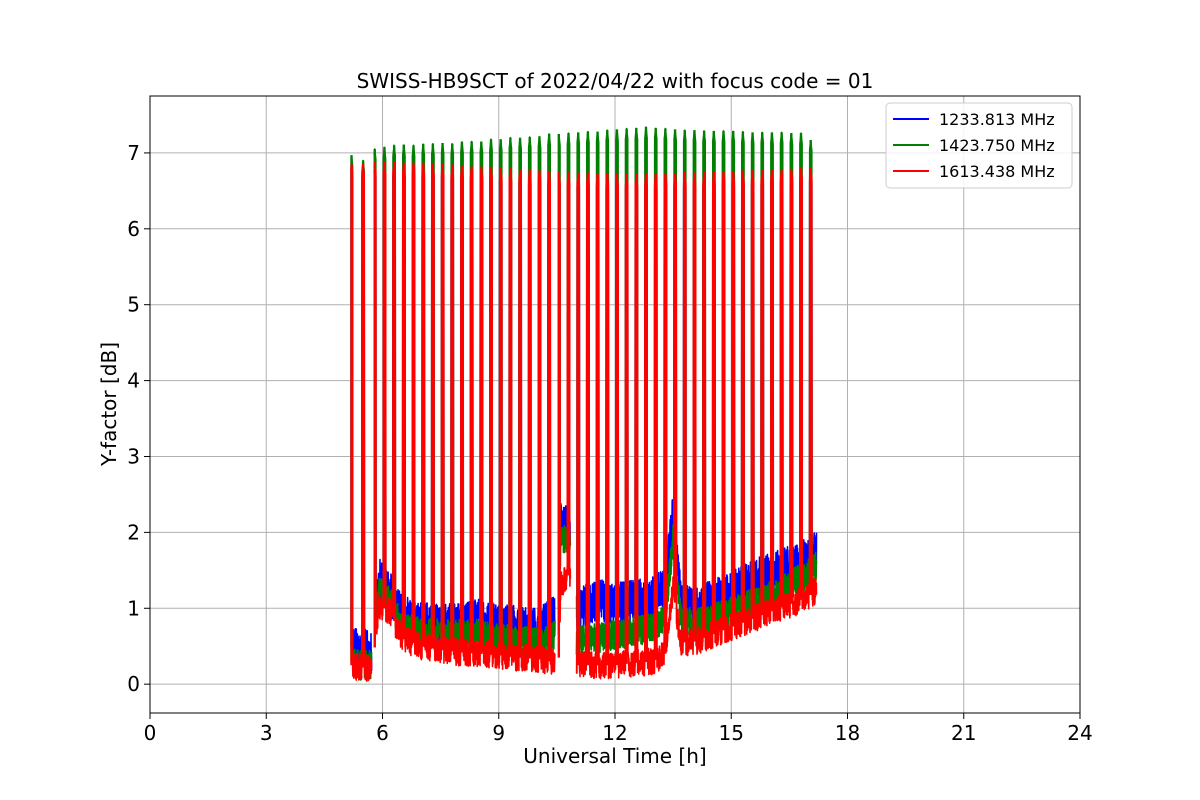 This screenshot has width=1200, height=800. Describe the element at coordinates (133, 532) in the screenshot. I see `y-tick-label: 2` at that location.